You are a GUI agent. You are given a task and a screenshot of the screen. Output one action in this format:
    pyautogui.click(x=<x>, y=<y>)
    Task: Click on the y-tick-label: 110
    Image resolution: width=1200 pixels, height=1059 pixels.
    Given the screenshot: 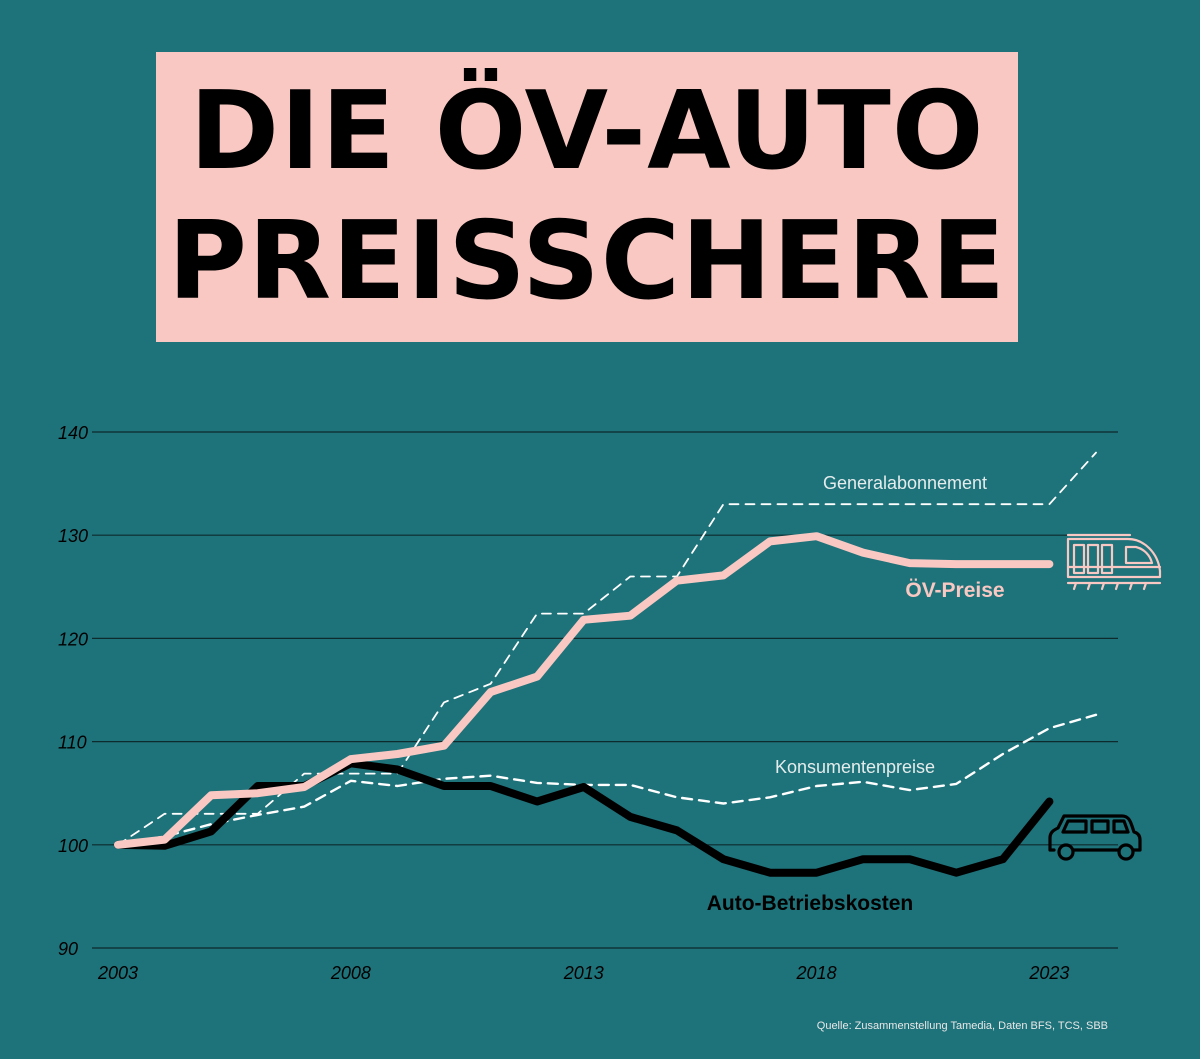 What is the action you would take?
    pyautogui.click(x=72, y=743)
    